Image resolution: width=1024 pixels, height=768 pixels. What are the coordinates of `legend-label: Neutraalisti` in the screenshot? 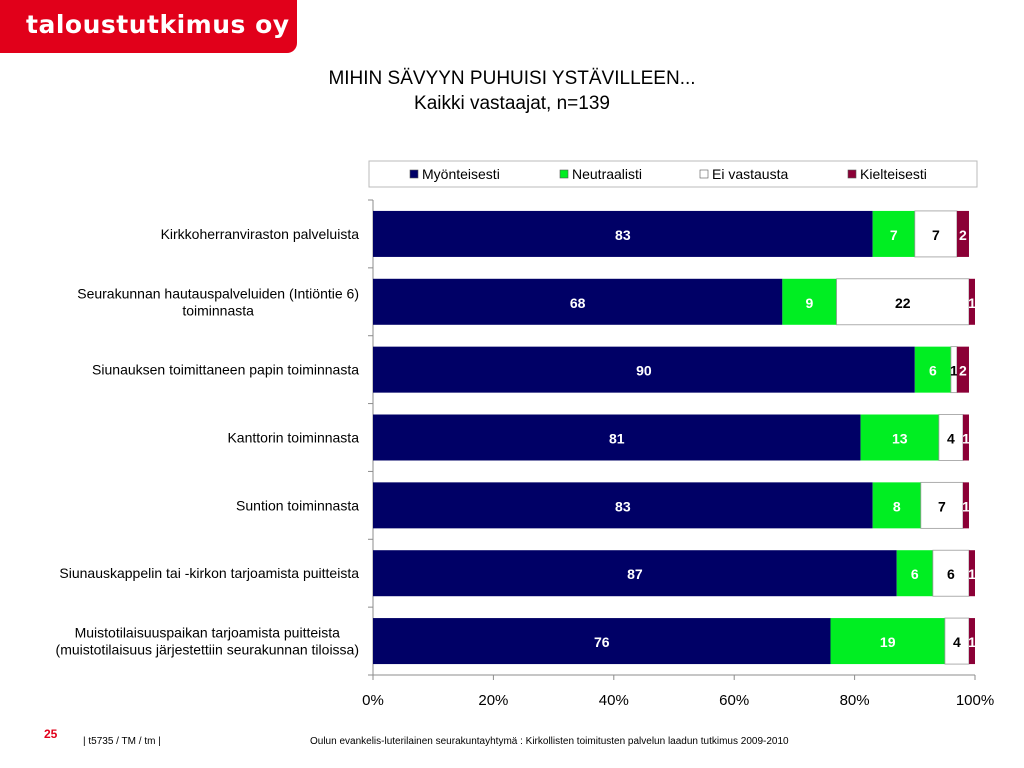 It's located at (607, 174).